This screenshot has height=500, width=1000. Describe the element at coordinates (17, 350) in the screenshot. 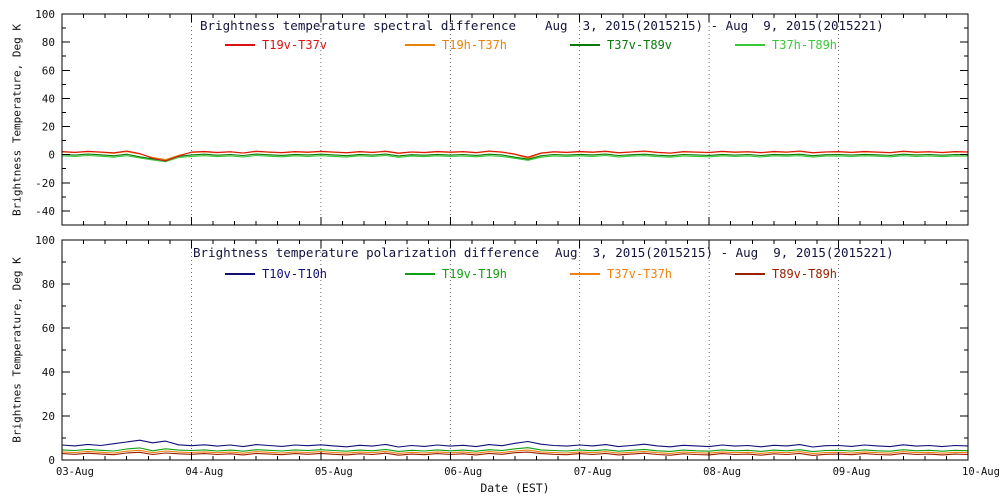

I see `chart2-y-axis-label: Brightnes Temperature, Deg K` at that location.